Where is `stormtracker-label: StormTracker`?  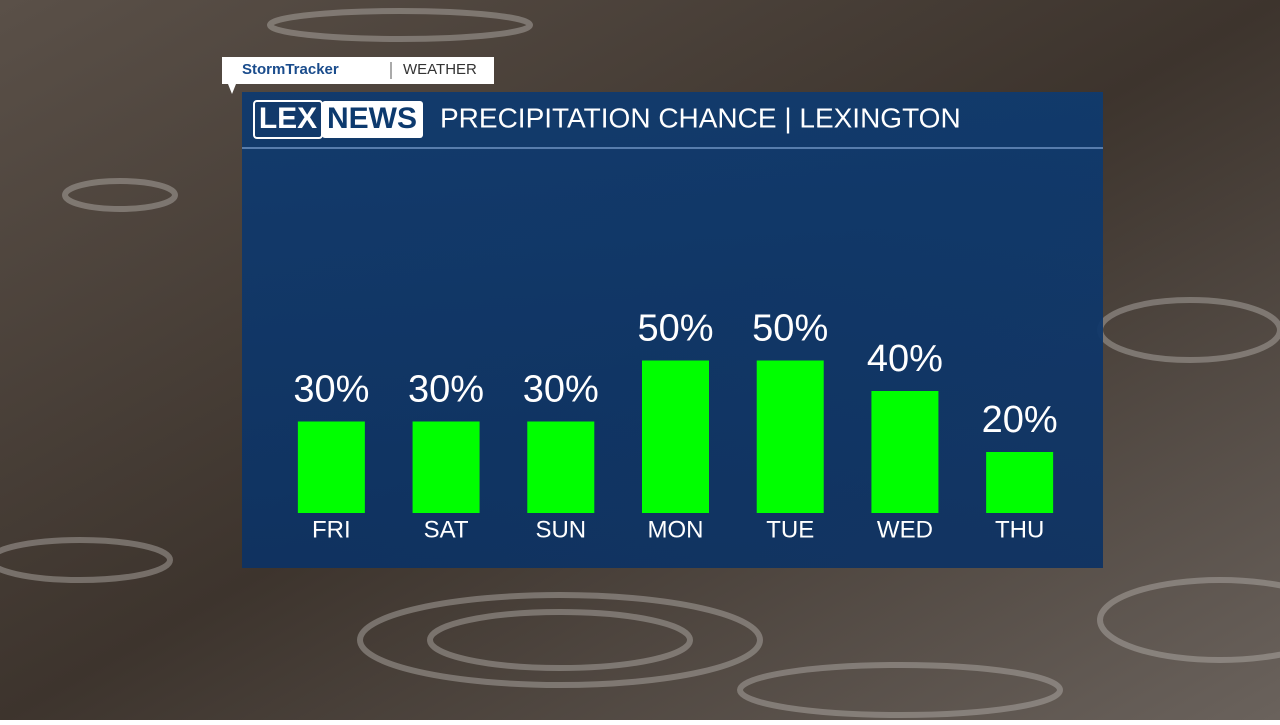
stormtracker-label: StormTracker is located at coordinates (290, 69).